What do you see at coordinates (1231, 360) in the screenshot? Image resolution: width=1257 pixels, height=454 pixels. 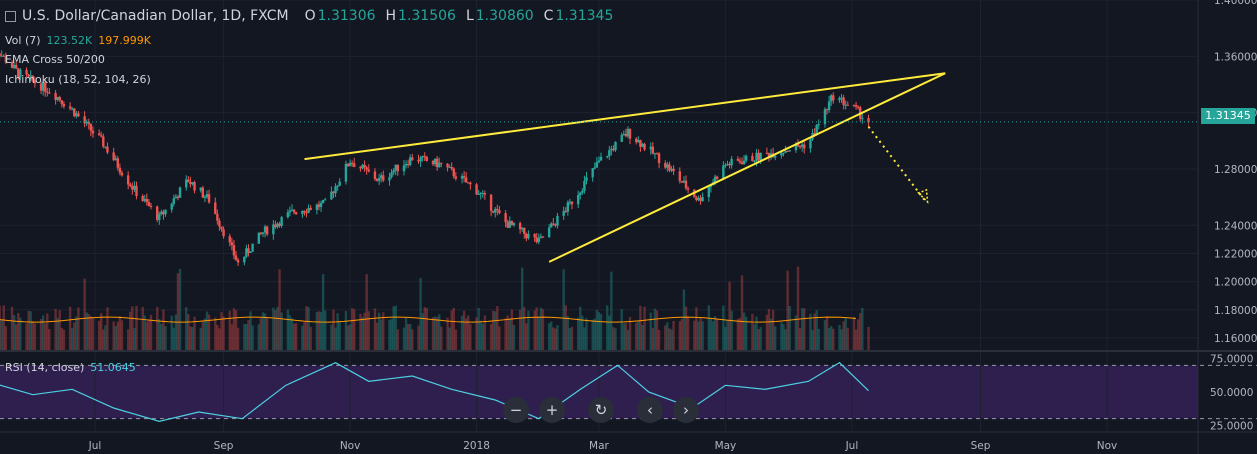 I see `rsi-tick-label: 75.0000` at bounding box center [1231, 360].